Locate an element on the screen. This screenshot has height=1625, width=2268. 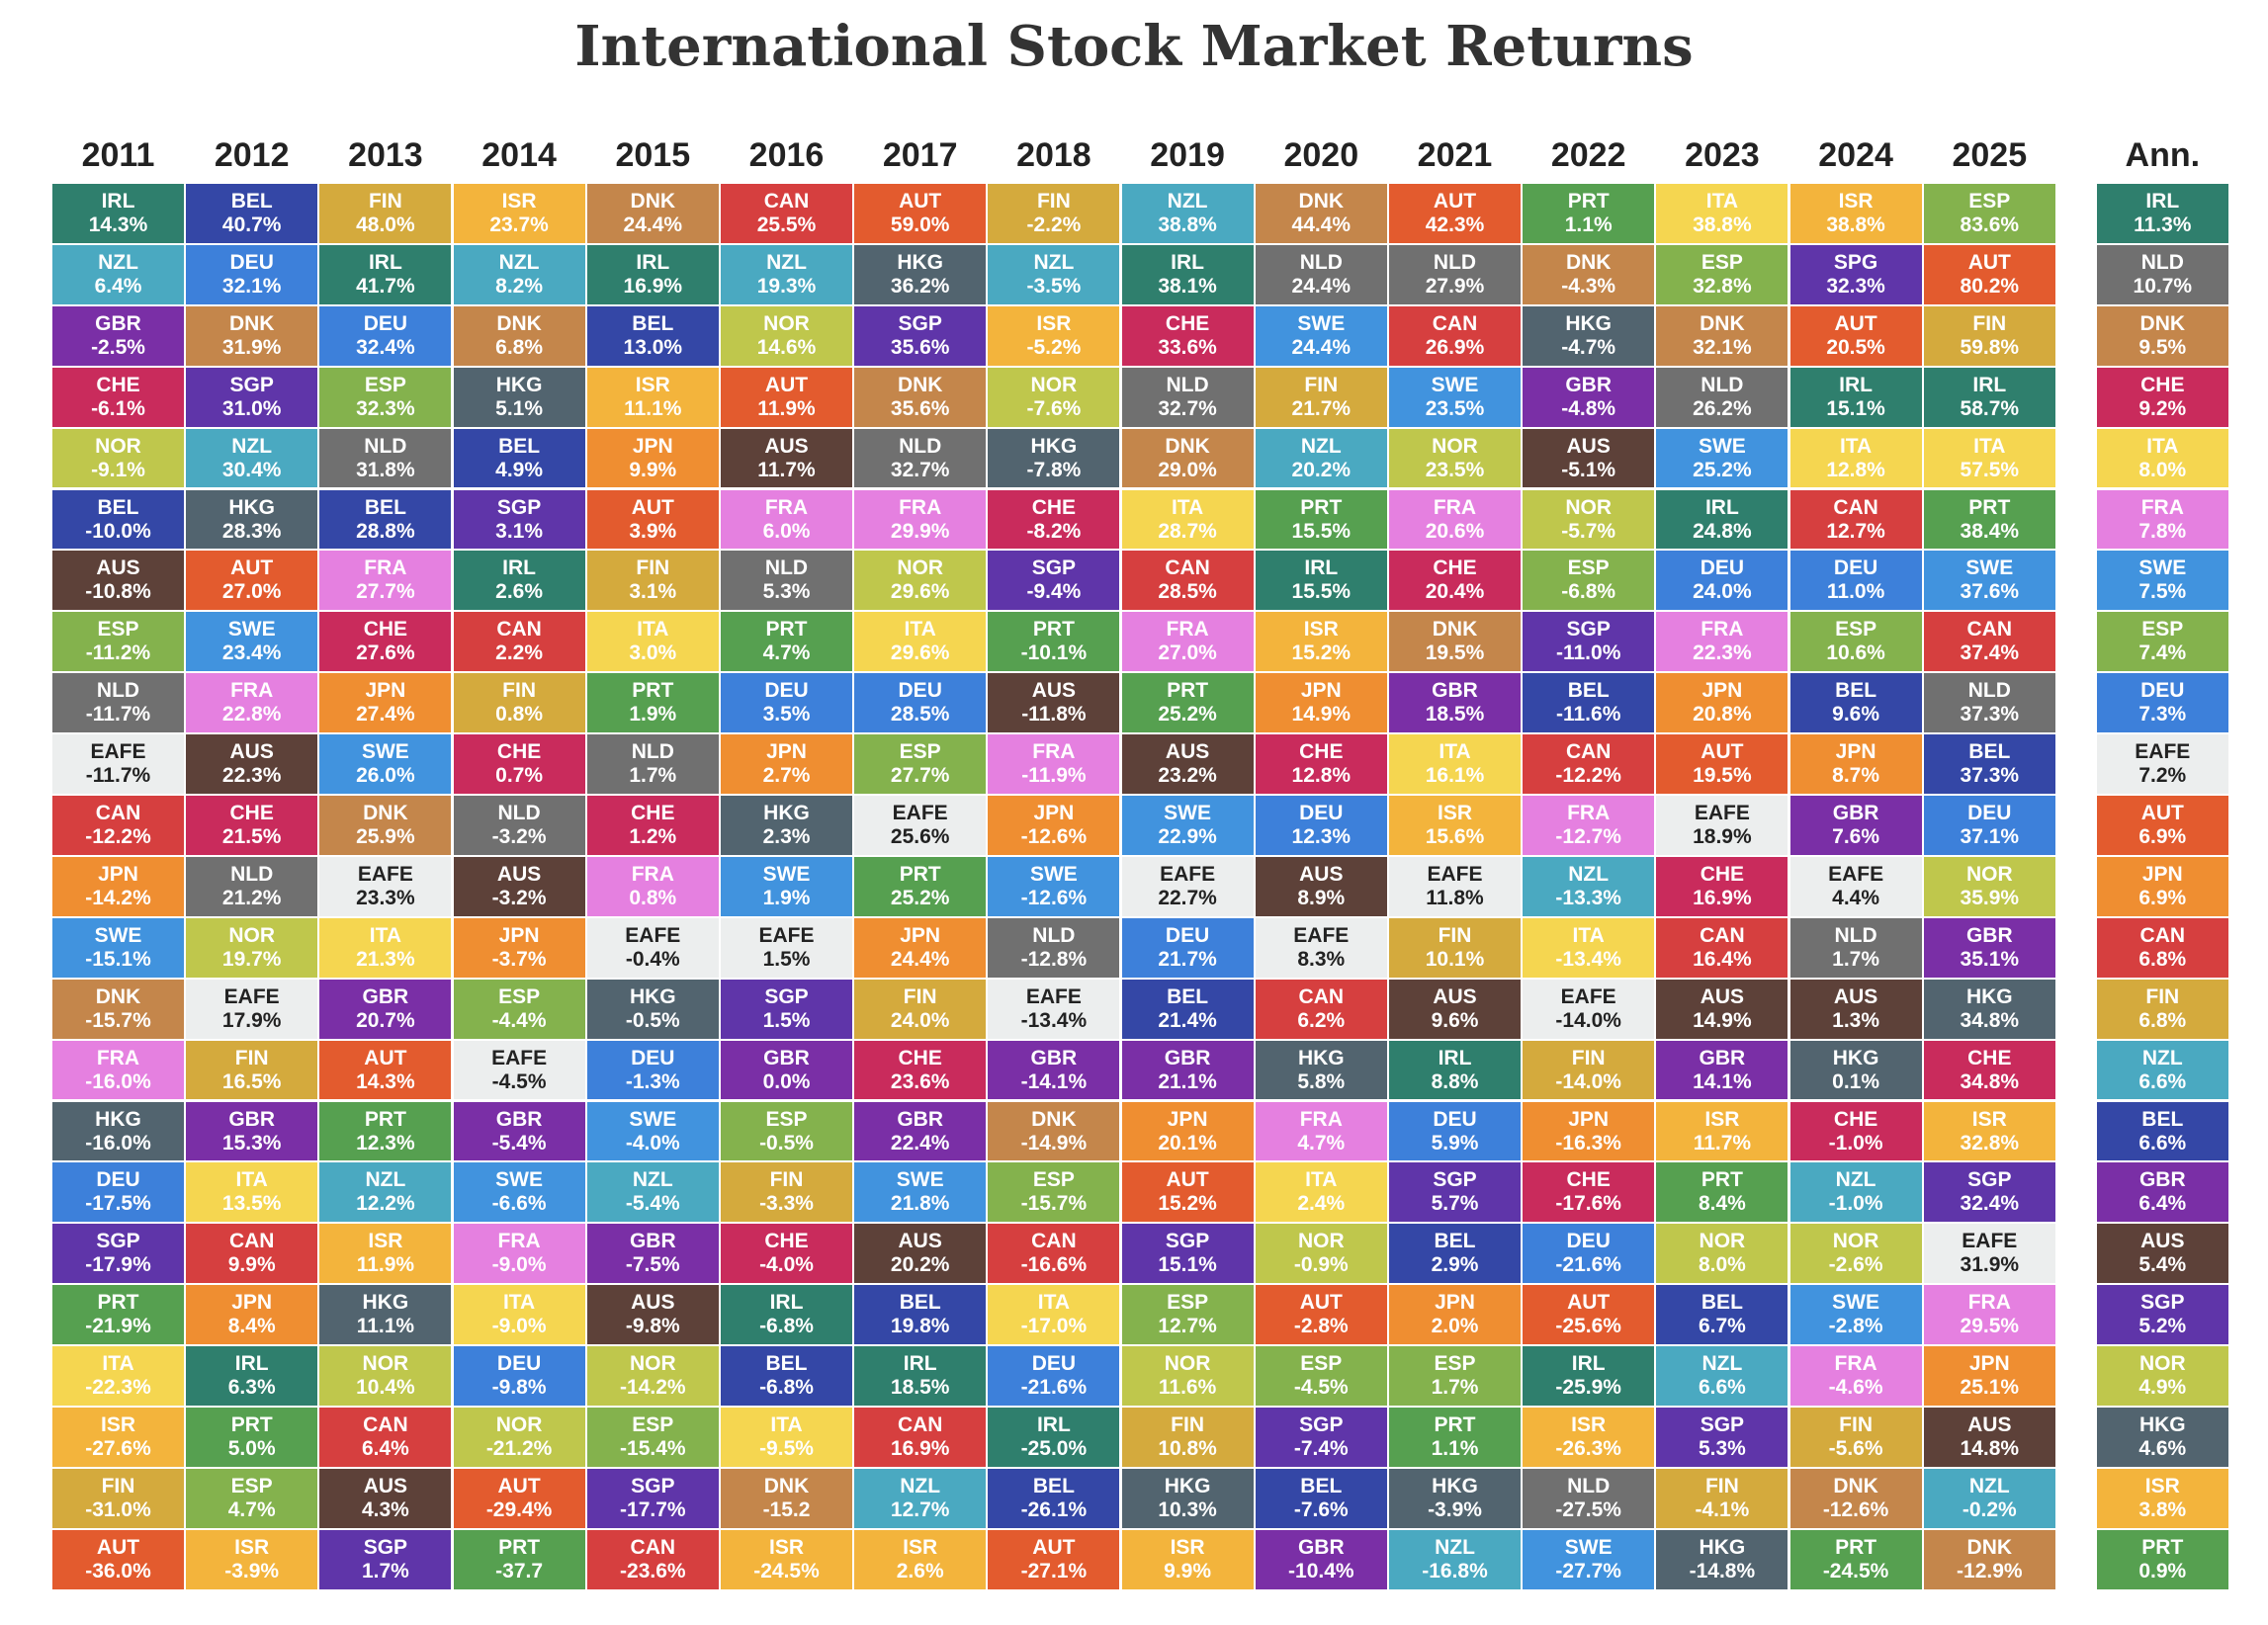
return-label: 27.6% is located at coordinates (386, 653).